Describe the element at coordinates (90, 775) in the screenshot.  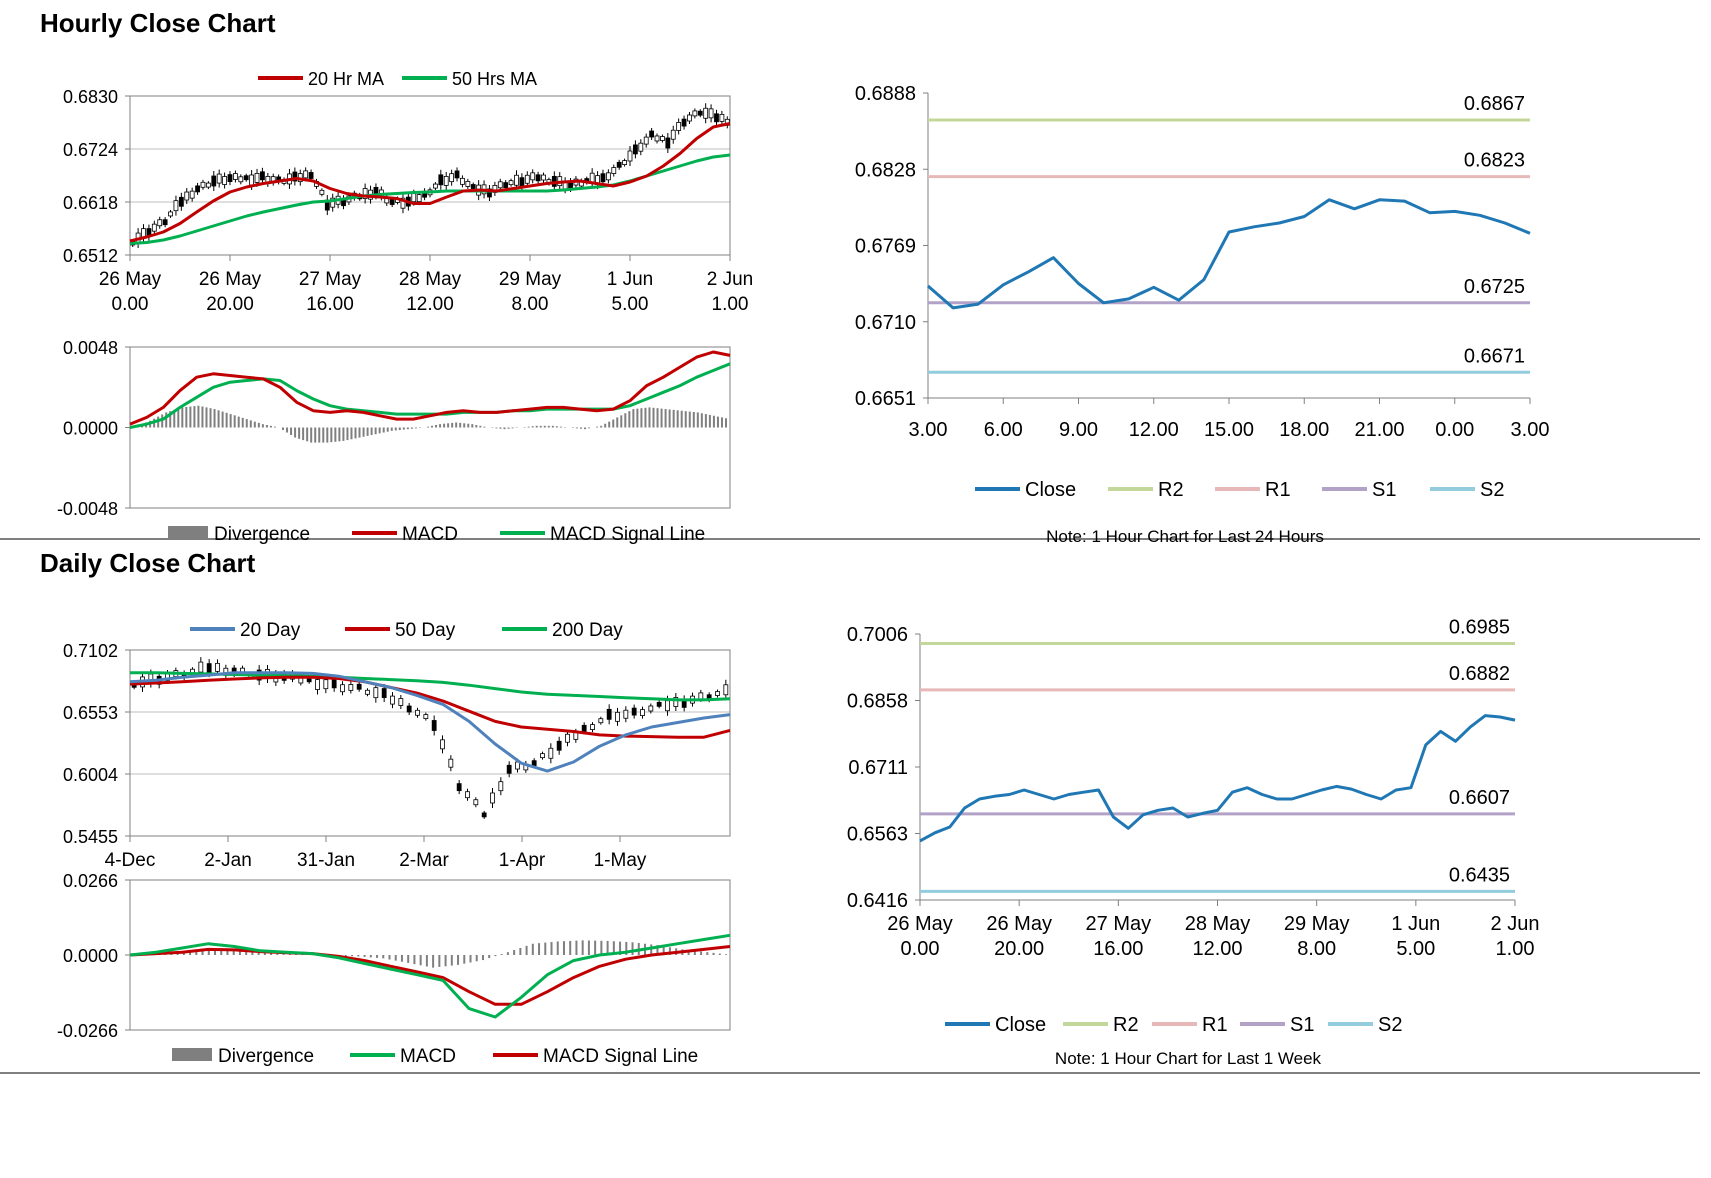
I see `y-tick-label: 0.6004` at that location.